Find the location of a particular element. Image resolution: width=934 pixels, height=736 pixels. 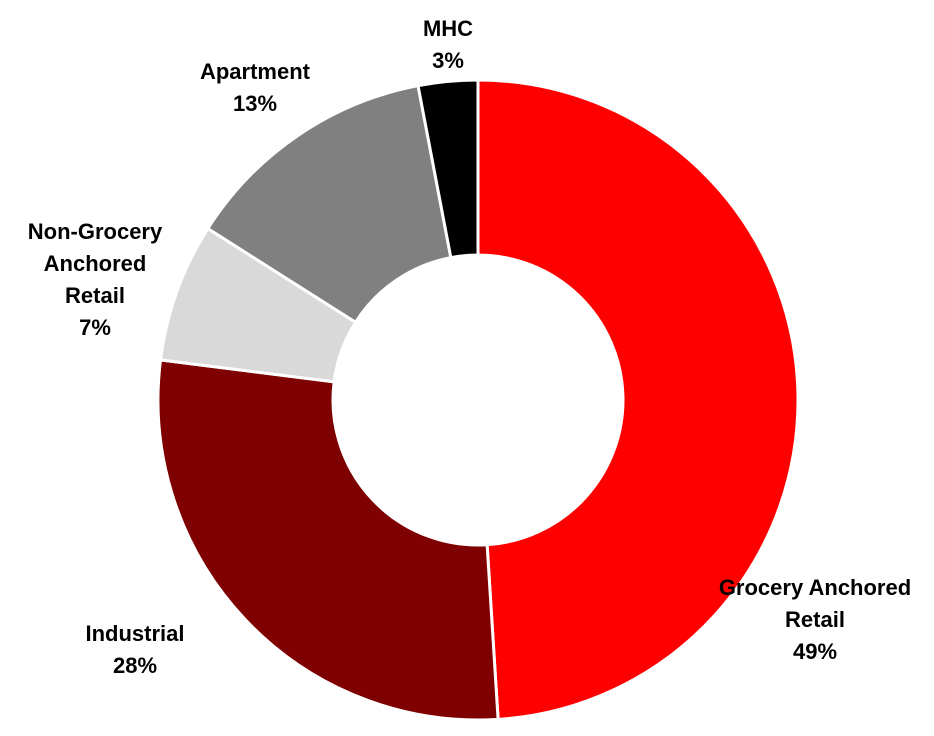

slice-label: Apartment 13% is located at coordinates (255, 88).